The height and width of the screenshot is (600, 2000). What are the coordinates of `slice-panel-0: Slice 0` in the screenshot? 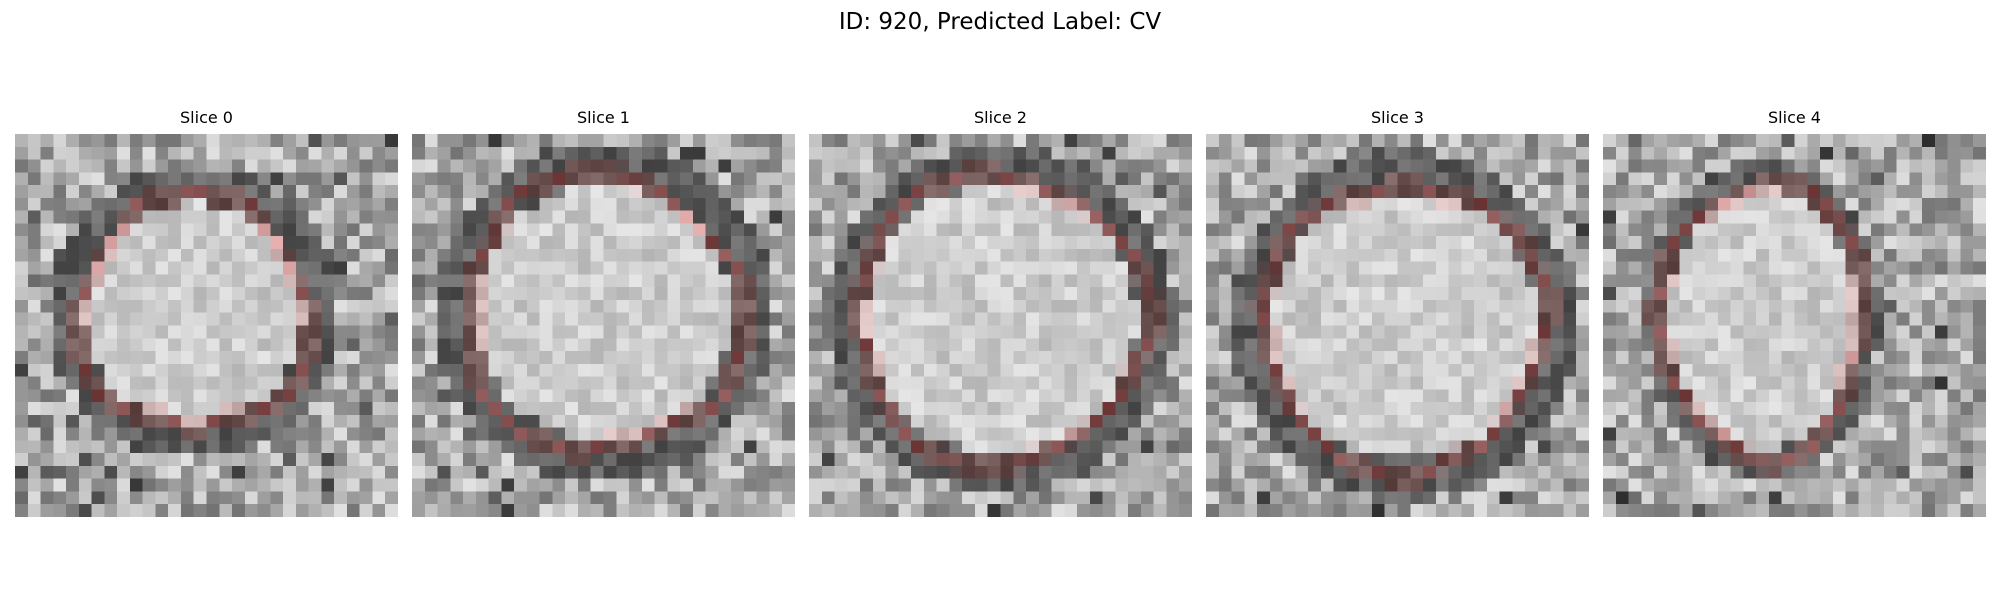 It's located at (206, 312).